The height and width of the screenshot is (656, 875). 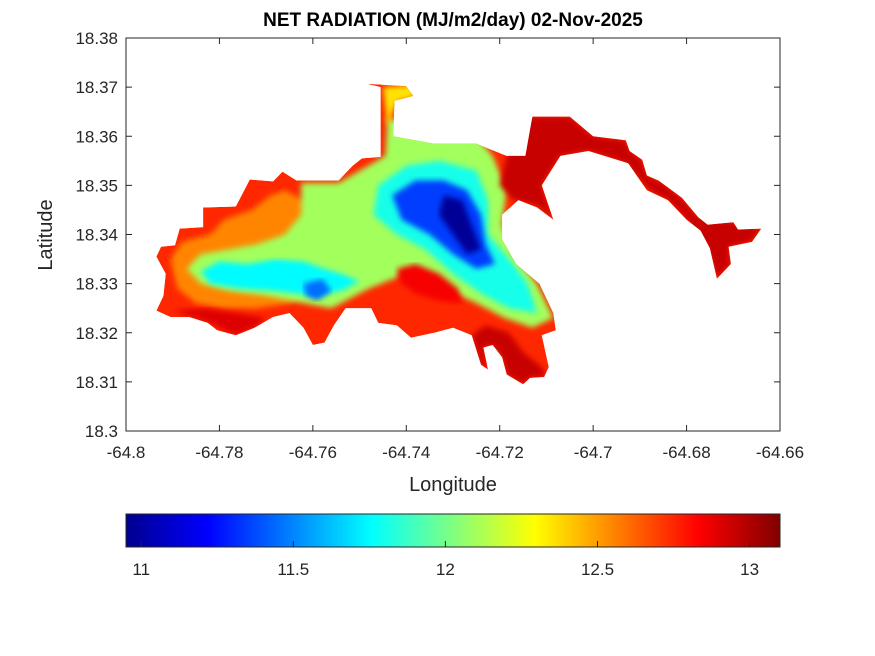 What do you see at coordinates (96, 333) in the screenshot?
I see `y-tick-label: 18.32` at bounding box center [96, 333].